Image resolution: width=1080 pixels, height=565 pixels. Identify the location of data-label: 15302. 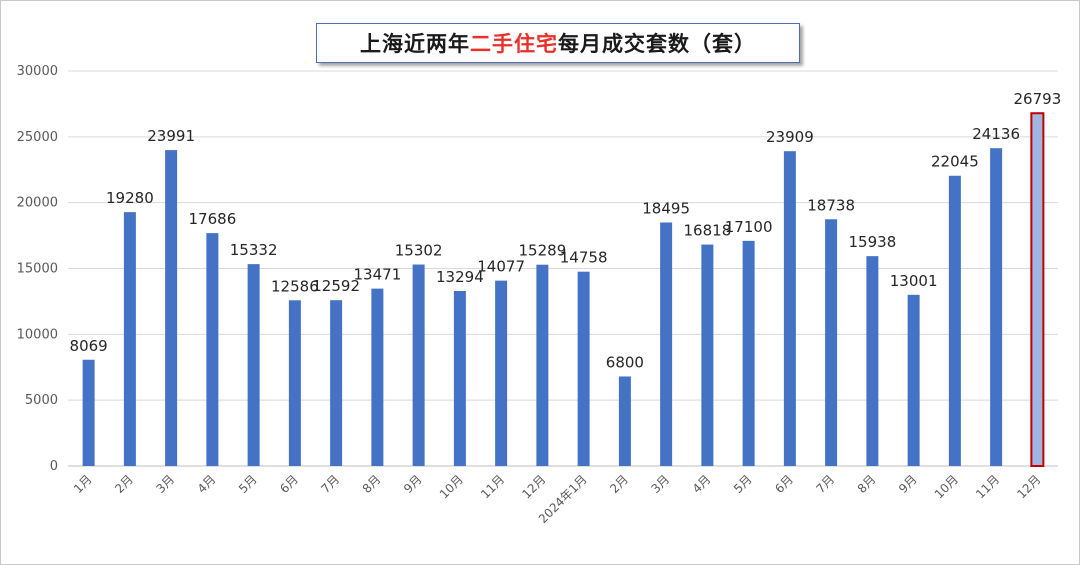
(419, 251).